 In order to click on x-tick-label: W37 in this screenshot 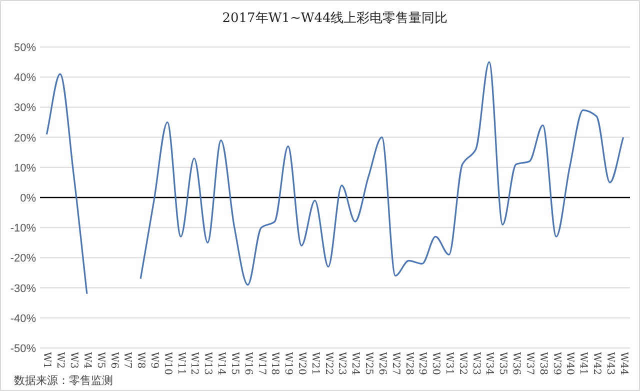, I will do `click(529, 364)`.